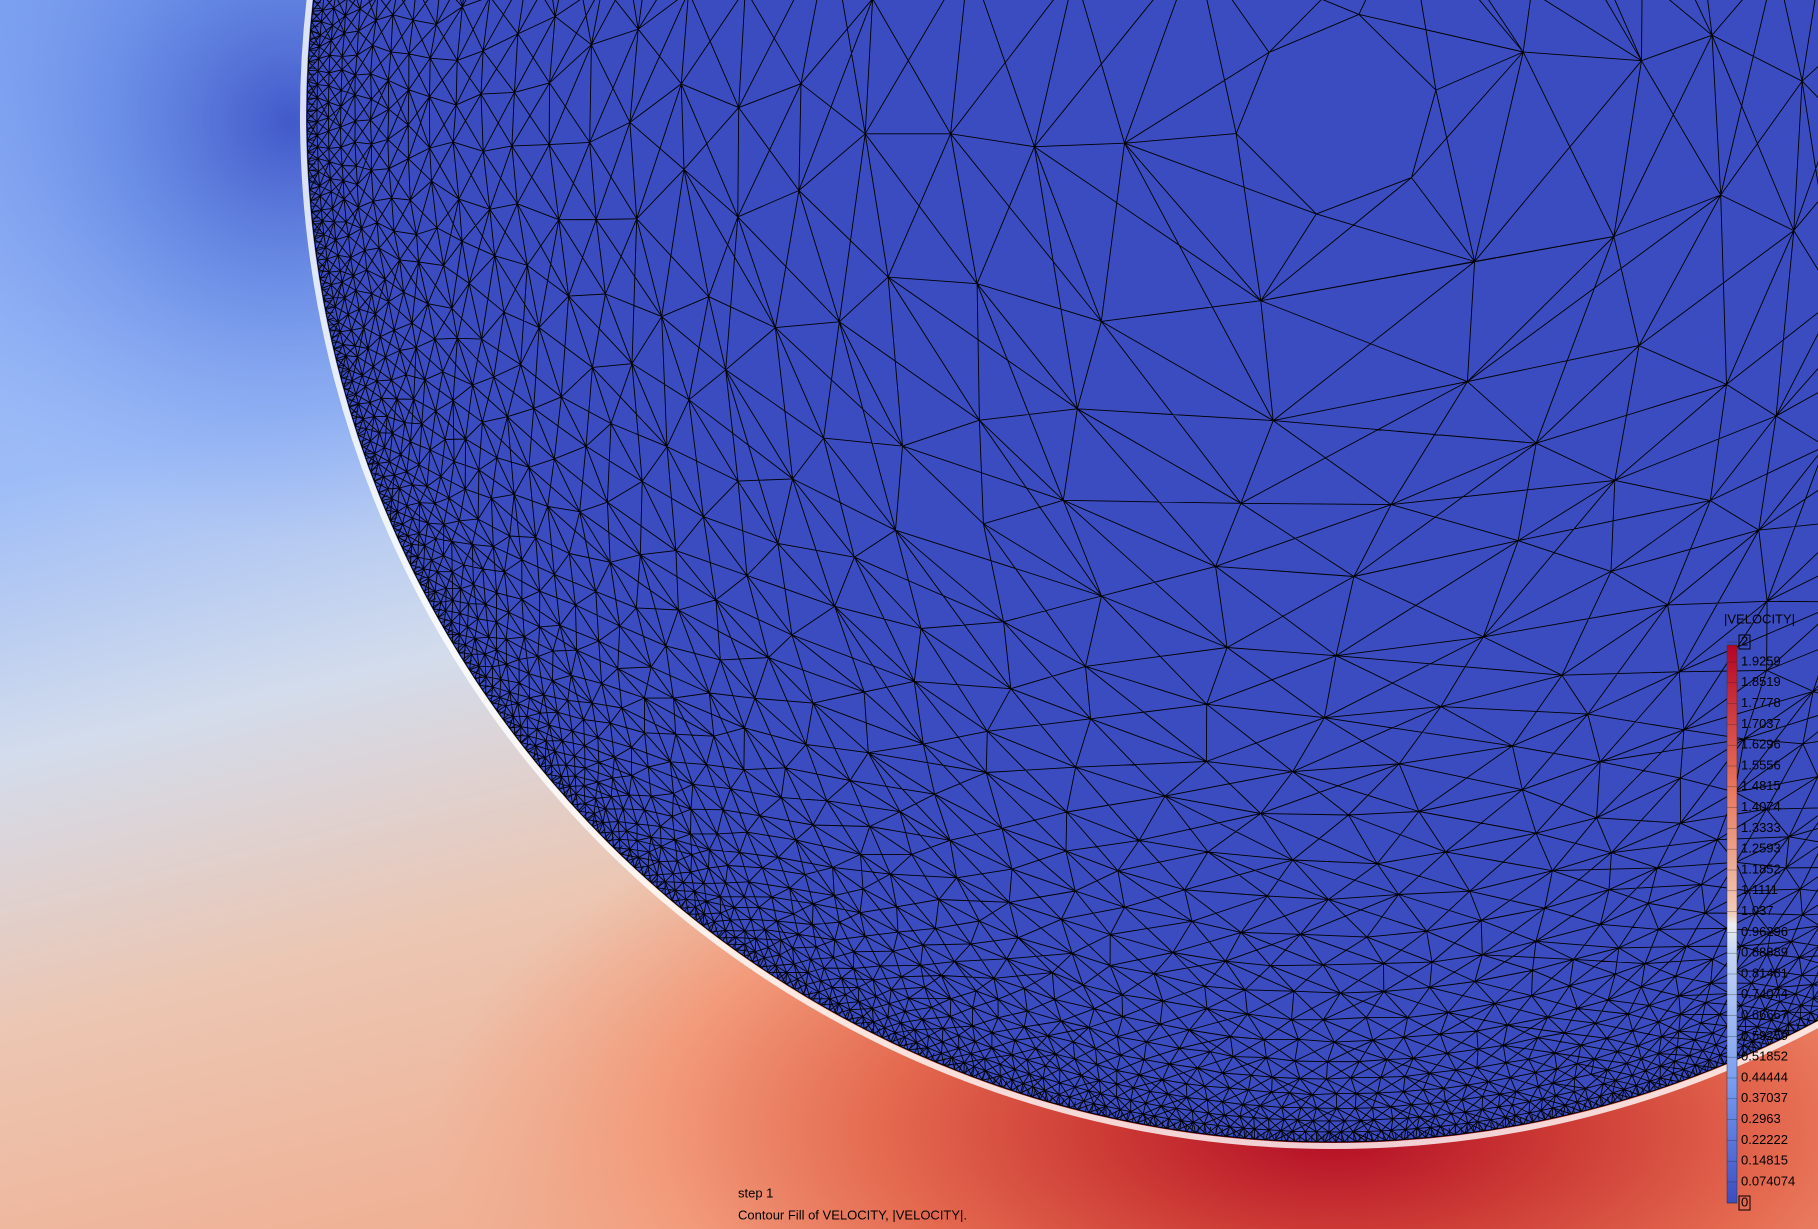 The height and width of the screenshot is (1229, 1818). Describe the element at coordinates (1761, 785) in the screenshot. I see `legend-label: 1.4815` at that location.